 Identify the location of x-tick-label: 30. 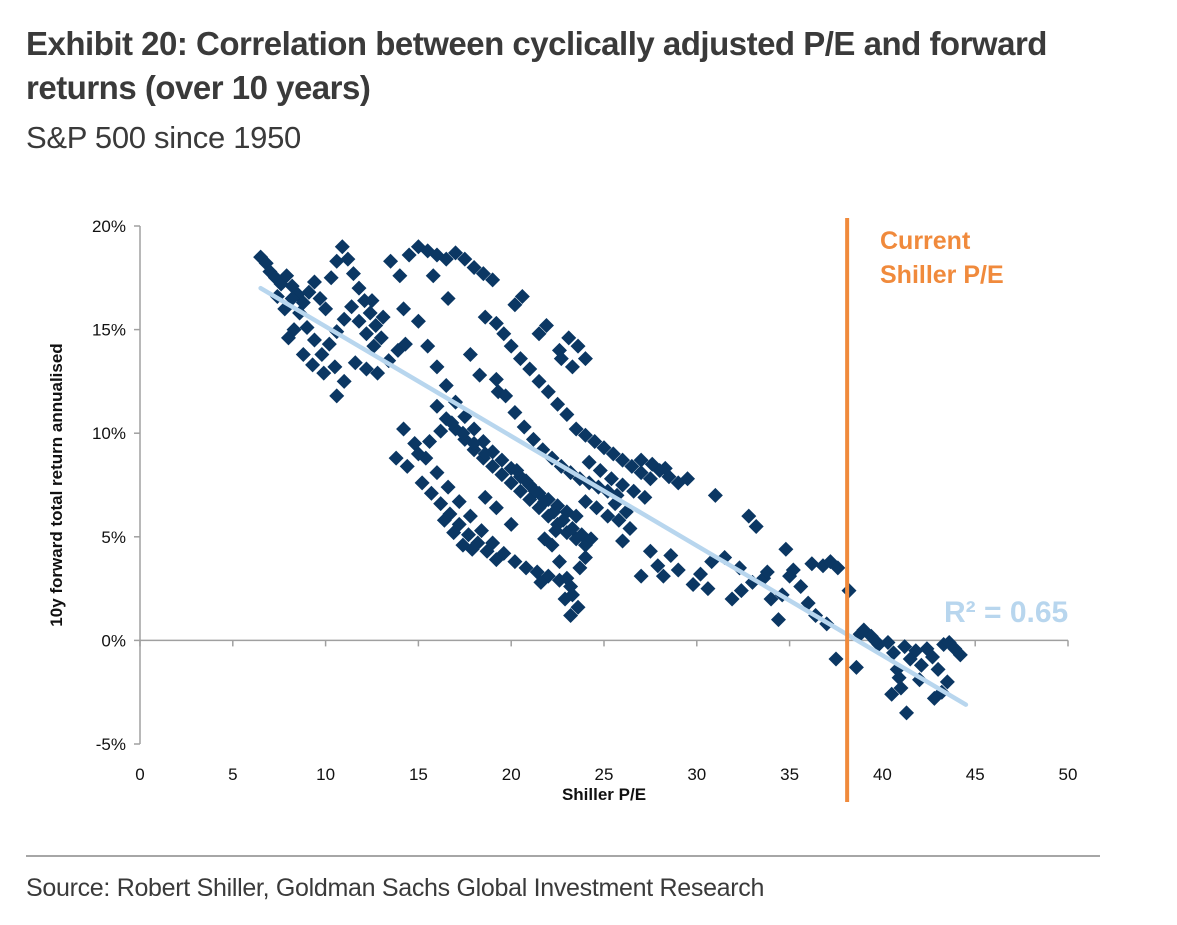
(696, 774).